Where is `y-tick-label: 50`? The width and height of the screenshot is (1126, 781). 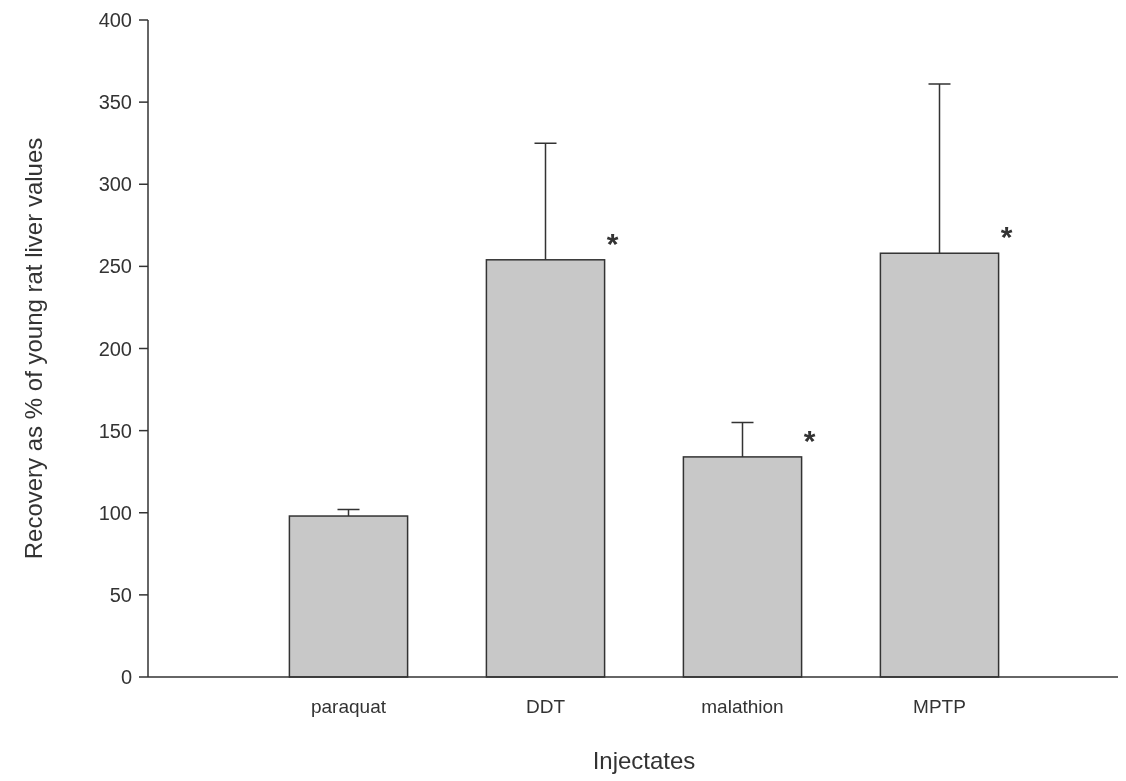
y-tick-label: 50 is located at coordinates (120, 594).